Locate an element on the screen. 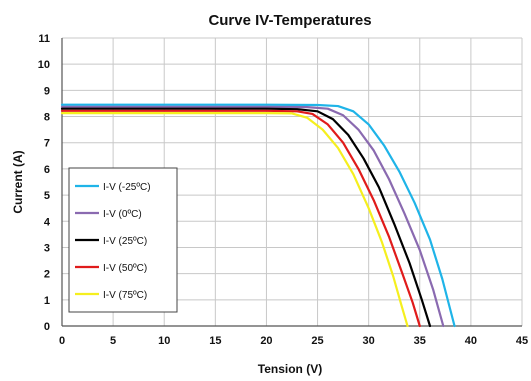 The width and height of the screenshot is (531, 381). y-tick-label-11: 11 is located at coordinates (44, 39).